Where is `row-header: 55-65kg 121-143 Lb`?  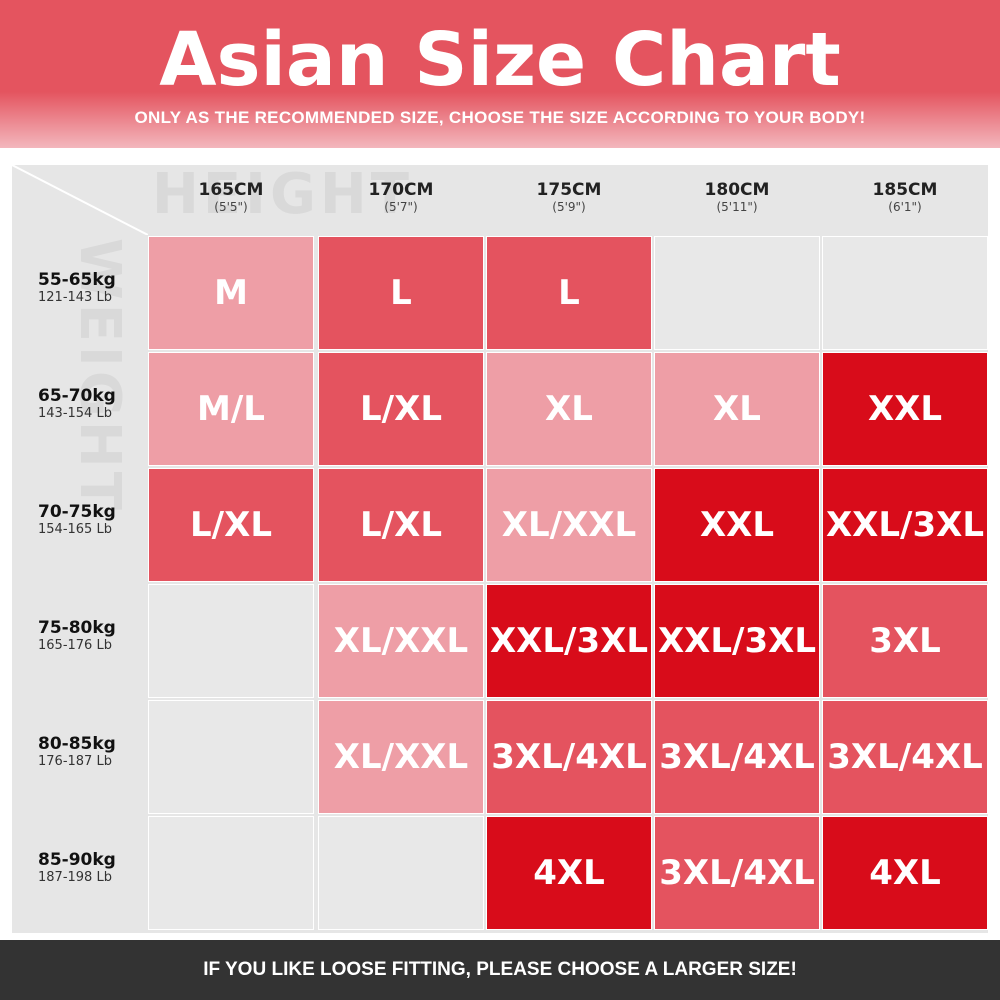
row-header: 55-65kg 121-143 Lb is located at coordinates (93, 287).